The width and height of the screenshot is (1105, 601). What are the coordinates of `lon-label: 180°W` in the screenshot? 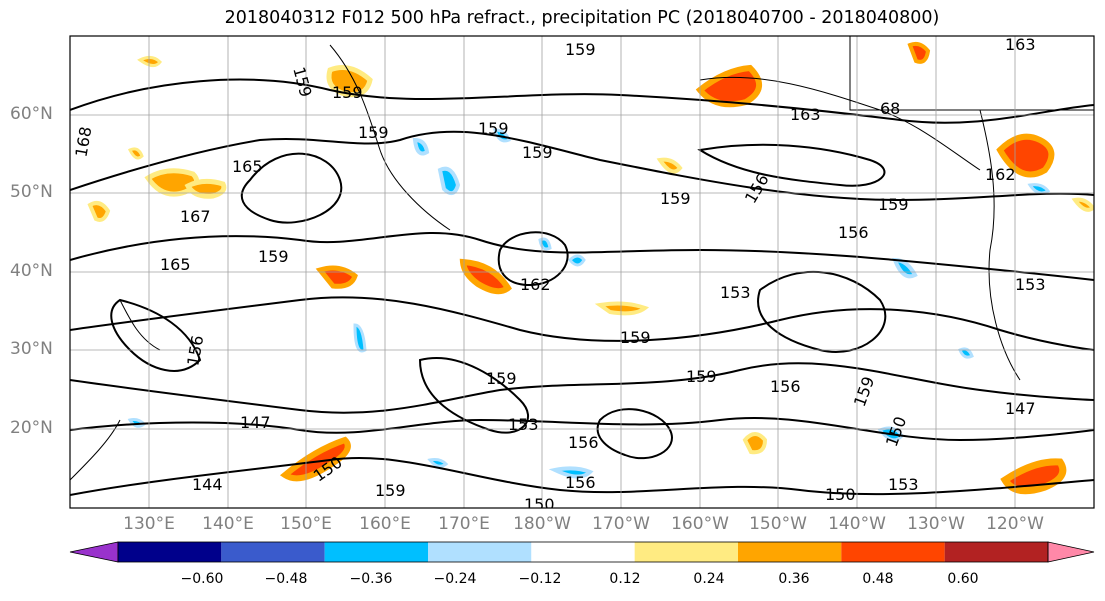 It's located at (542, 524).